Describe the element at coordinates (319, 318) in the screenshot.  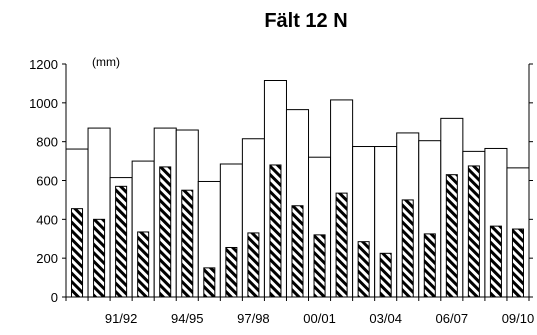
I see `x-tick-label-00/01: 00/01` at that location.